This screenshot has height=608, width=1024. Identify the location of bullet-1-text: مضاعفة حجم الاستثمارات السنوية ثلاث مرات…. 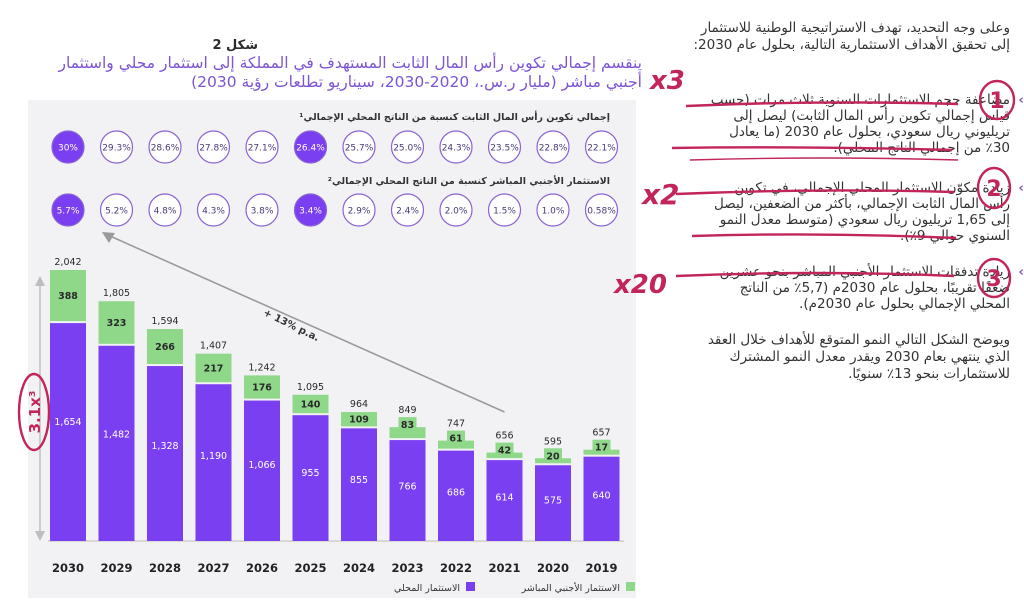
(860, 124).